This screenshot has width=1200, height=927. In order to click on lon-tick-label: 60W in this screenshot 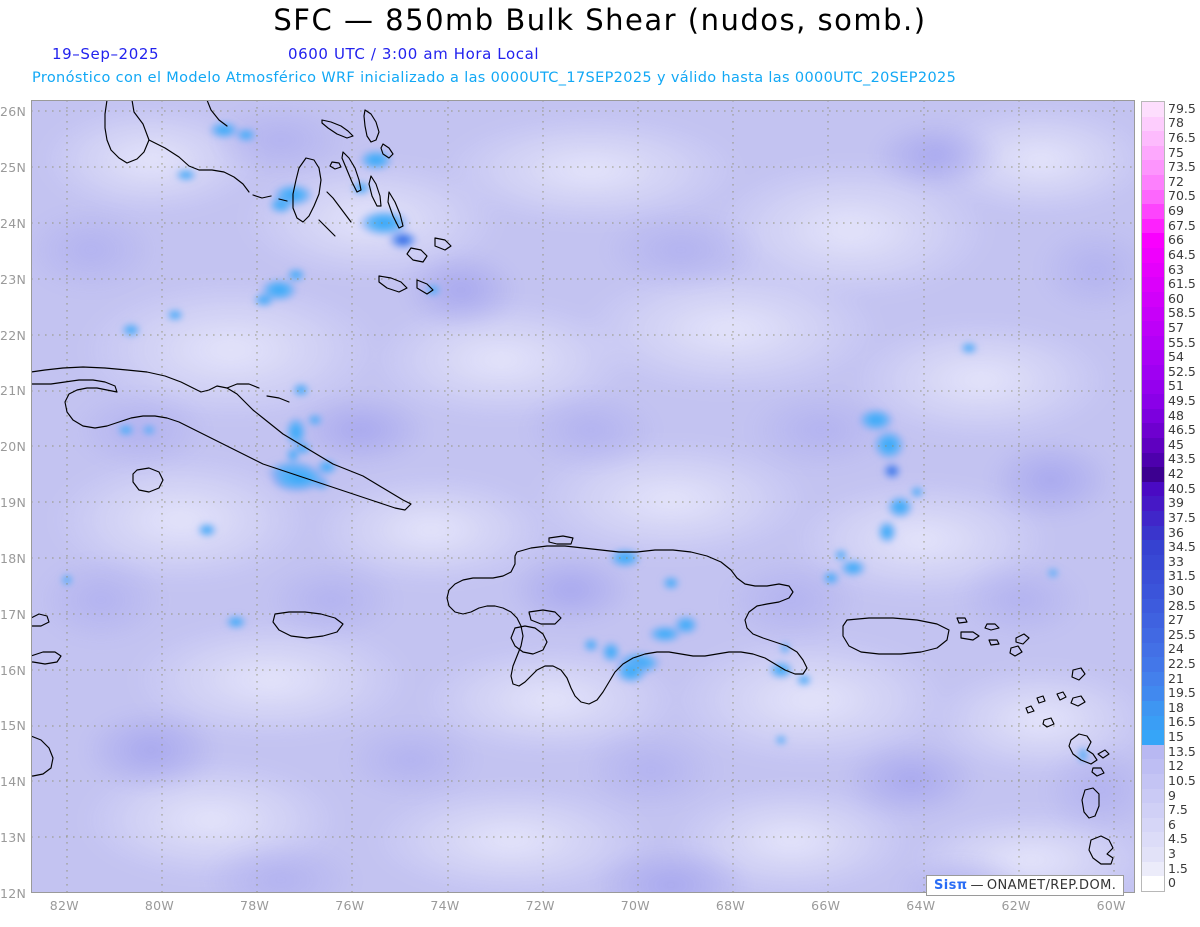, I will do `click(1111, 905)`.